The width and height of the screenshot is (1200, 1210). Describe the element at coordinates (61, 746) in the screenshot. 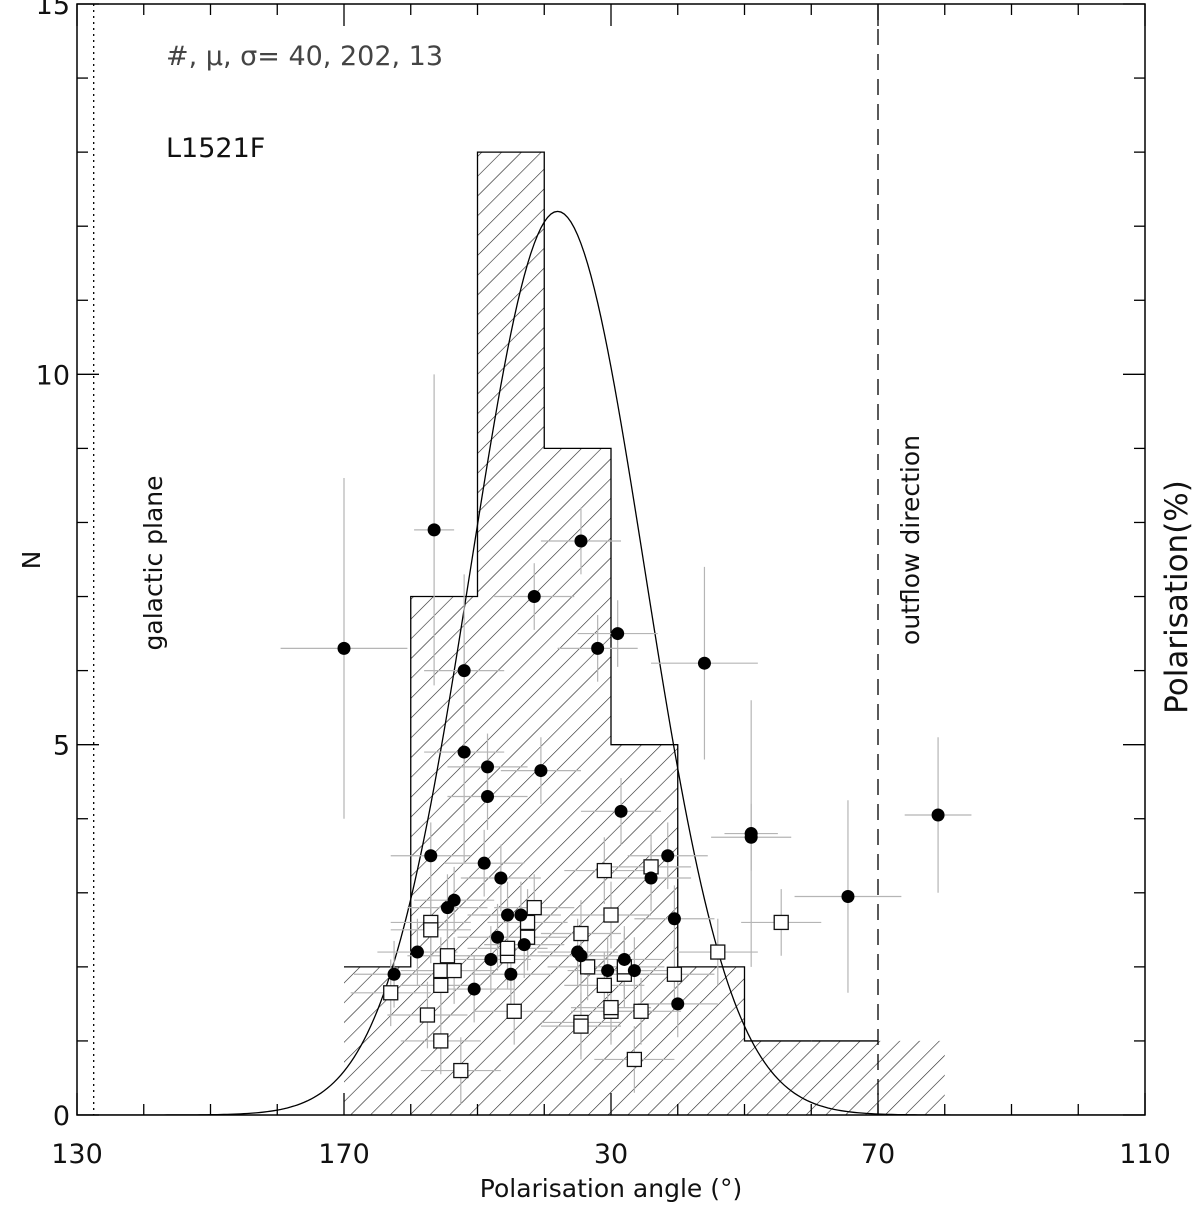

I see `y-tick-label: 5` at that location.